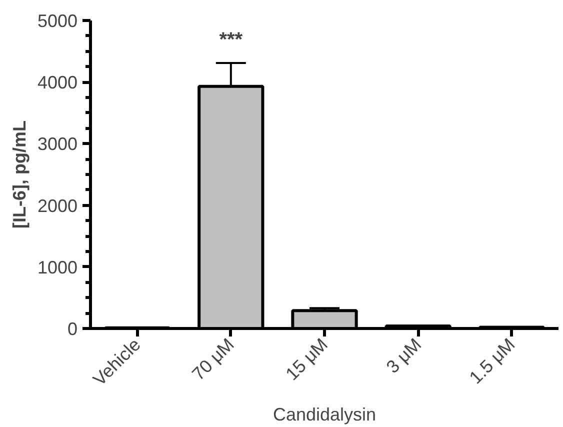  Describe the element at coordinates (72, 329) in the screenshot. I see `y-tick-label: 0` at that location.